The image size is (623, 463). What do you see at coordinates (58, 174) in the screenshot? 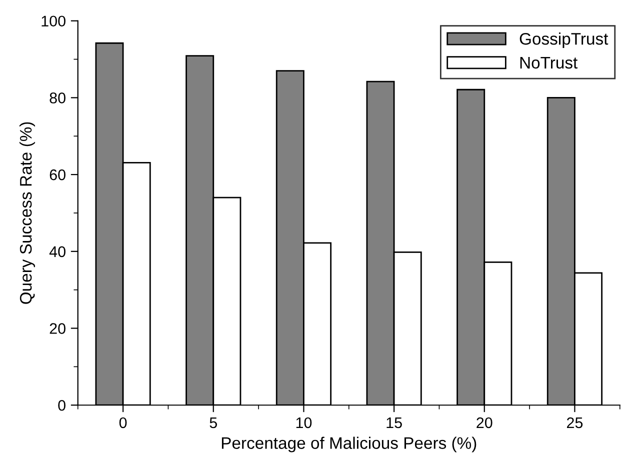
I see `y-tick-label: 60` at bounding box center [58, 174].